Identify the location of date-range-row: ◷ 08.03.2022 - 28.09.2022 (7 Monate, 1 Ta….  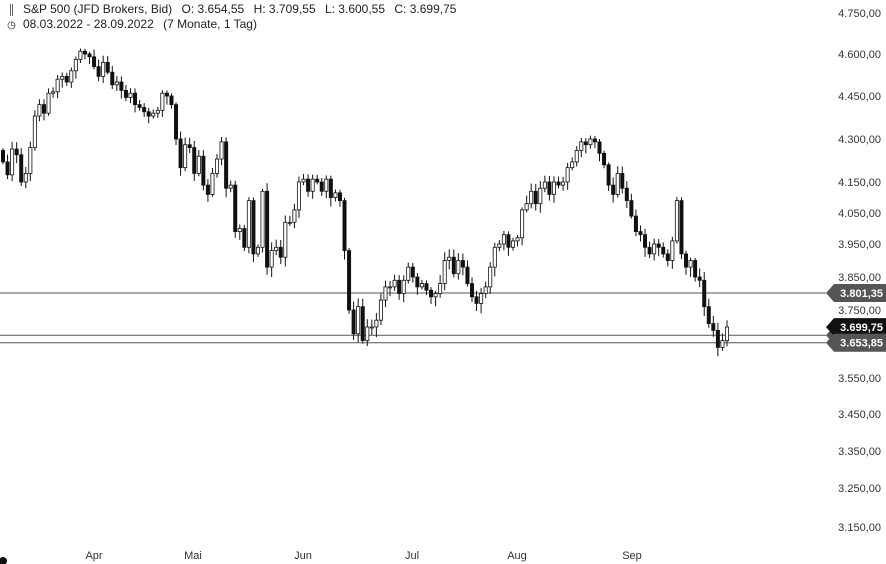
(134, 24).